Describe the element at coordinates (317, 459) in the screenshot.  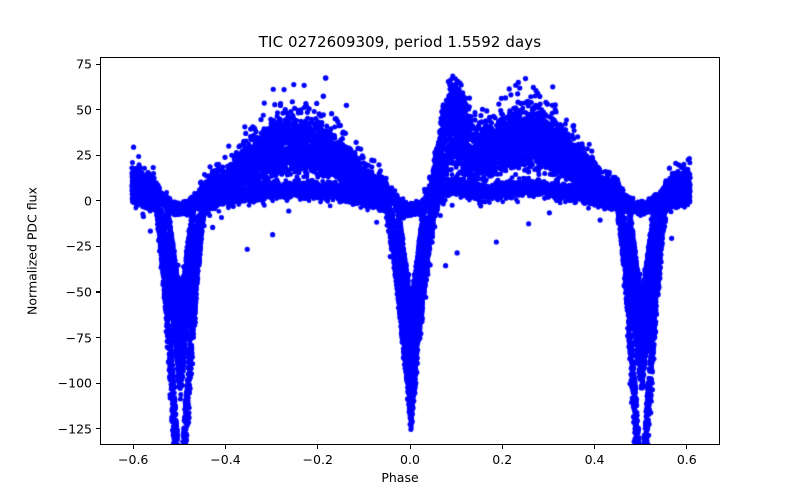
I see `x-tick-label: −0.2` at that location.